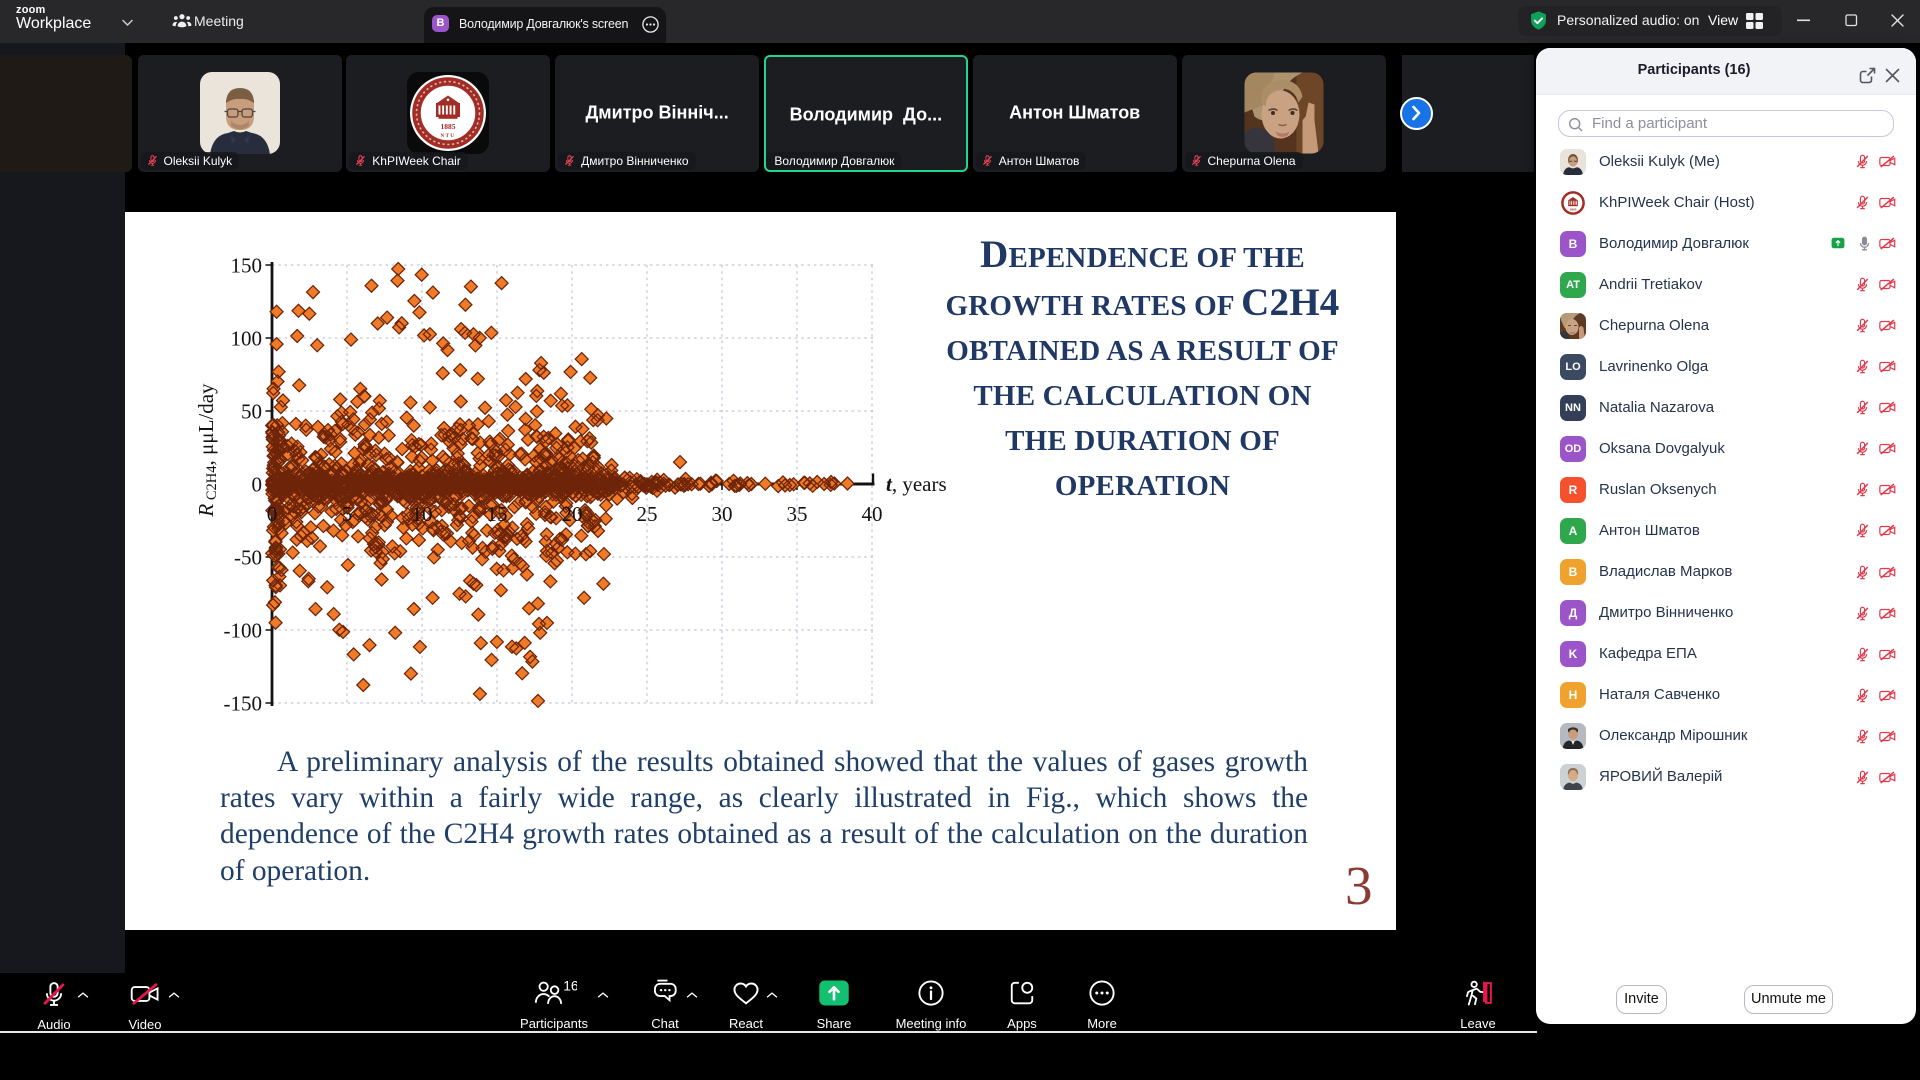 The width and height of the screenshot is (1920, 1080). What do you see at coordinates (497, 514) in the screenshot?
I see `svg-text: 15` at bounding box center [497, 514].